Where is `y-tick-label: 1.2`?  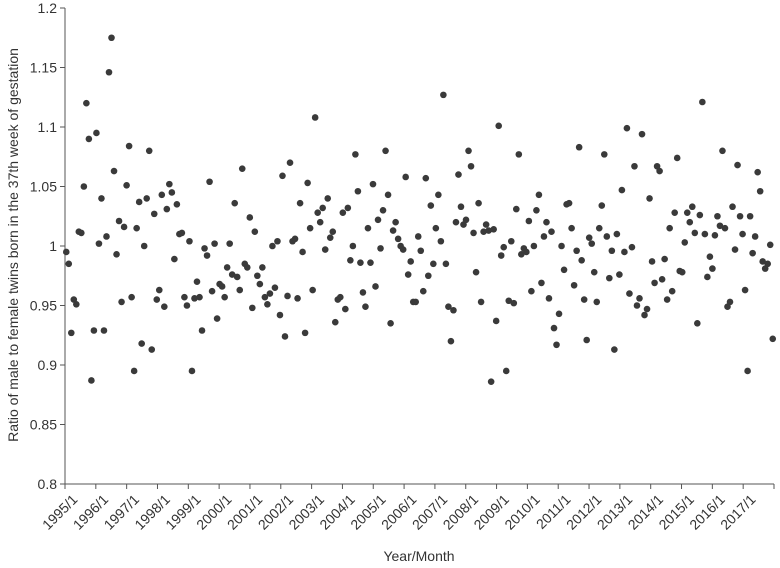 y-tick-label: 1.2 is located at coordinates (48, 8).